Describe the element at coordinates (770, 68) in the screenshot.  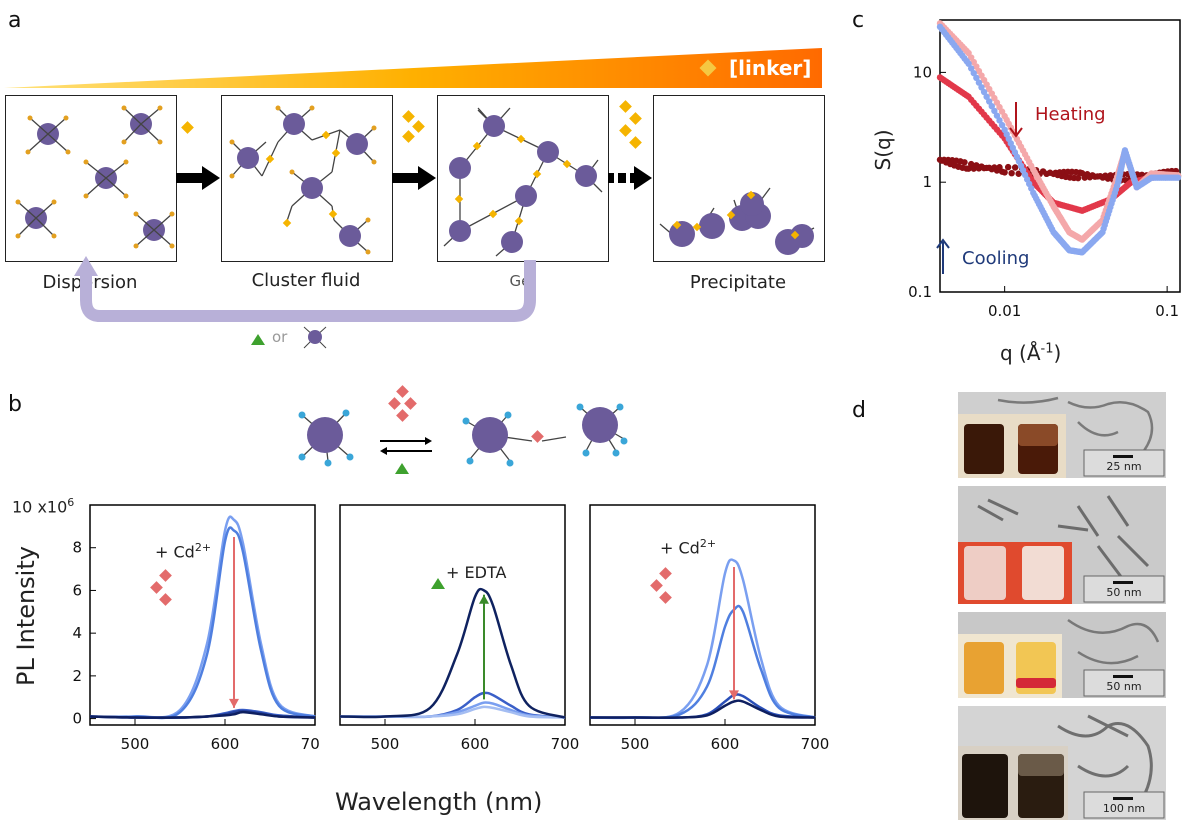
I see `linker-label: [linker]` at that location.